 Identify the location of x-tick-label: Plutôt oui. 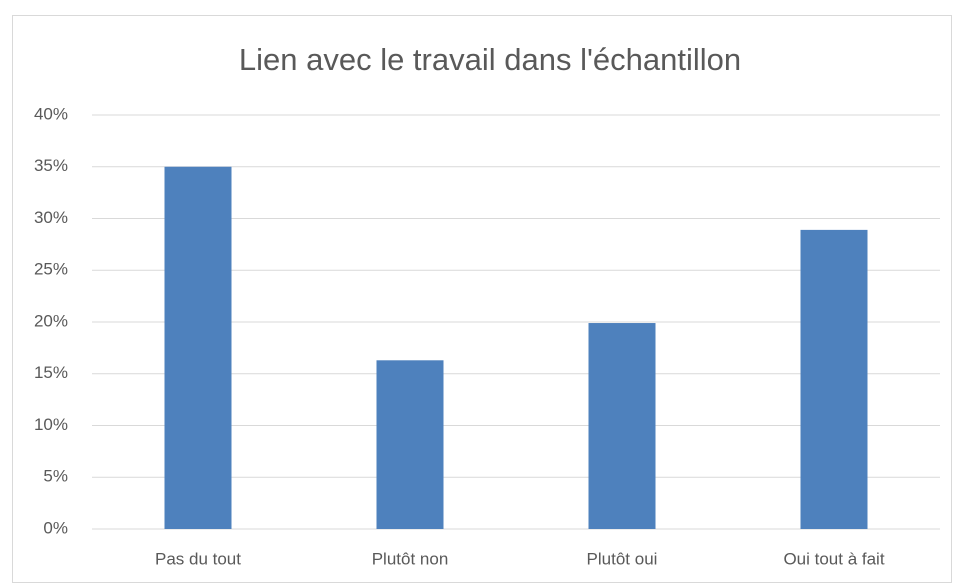
(622, 558).